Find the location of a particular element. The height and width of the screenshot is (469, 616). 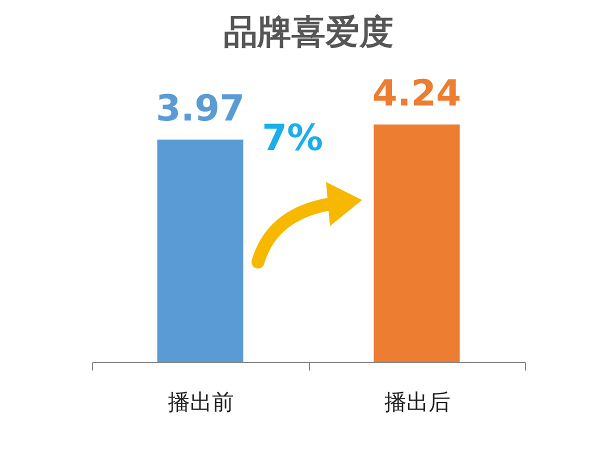

x-tick-label: 播出前 is located at coordinates (201, 403).